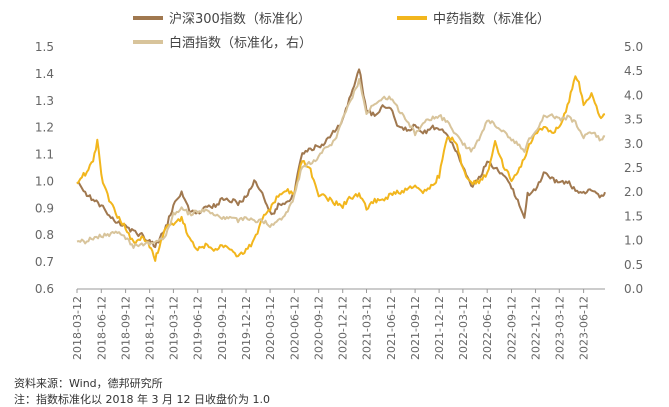  I want to click on left-tick-label: 1.5, so click(44, 47).